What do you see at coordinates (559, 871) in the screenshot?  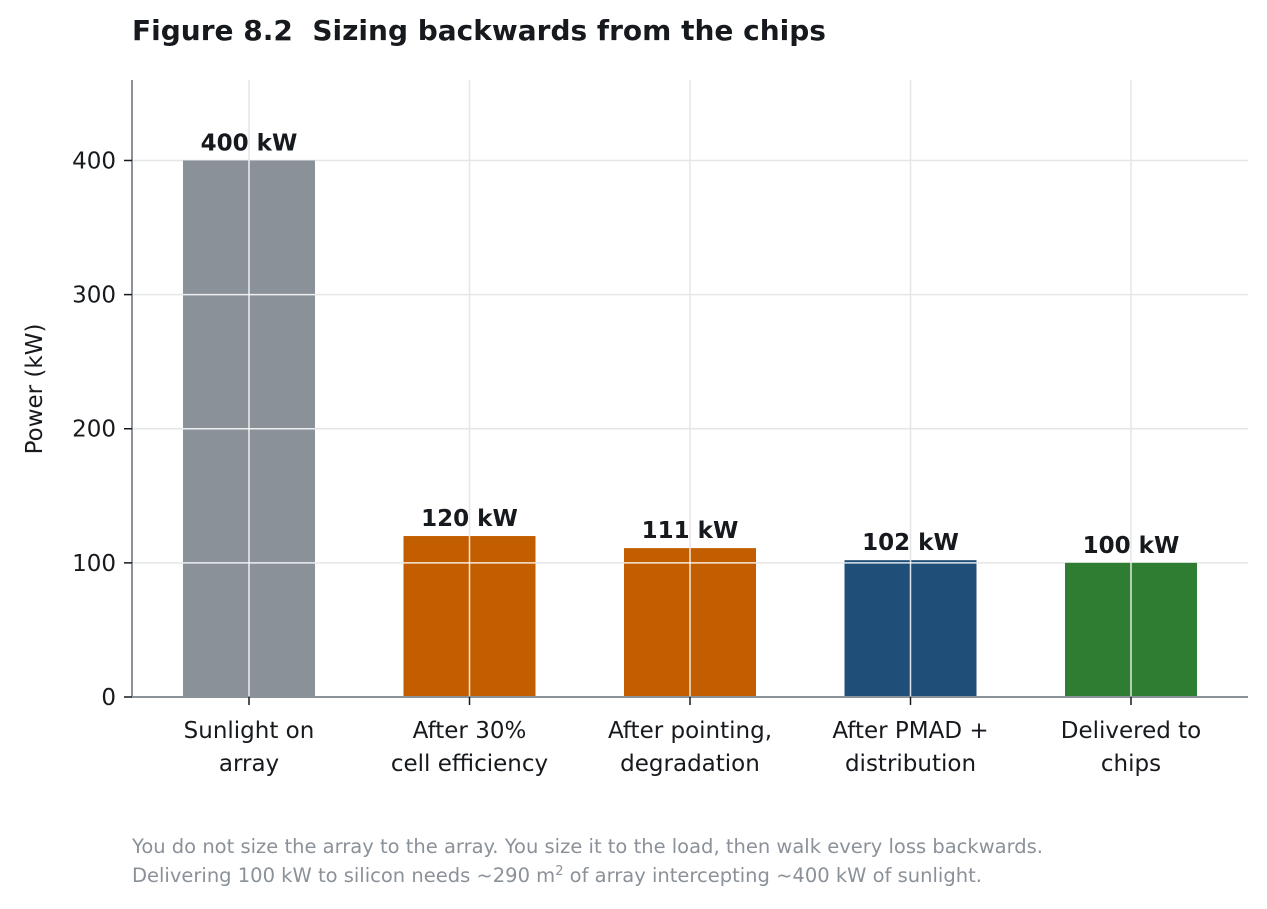 I see `caption-superscript: 2` at bounding box center [559, 871].